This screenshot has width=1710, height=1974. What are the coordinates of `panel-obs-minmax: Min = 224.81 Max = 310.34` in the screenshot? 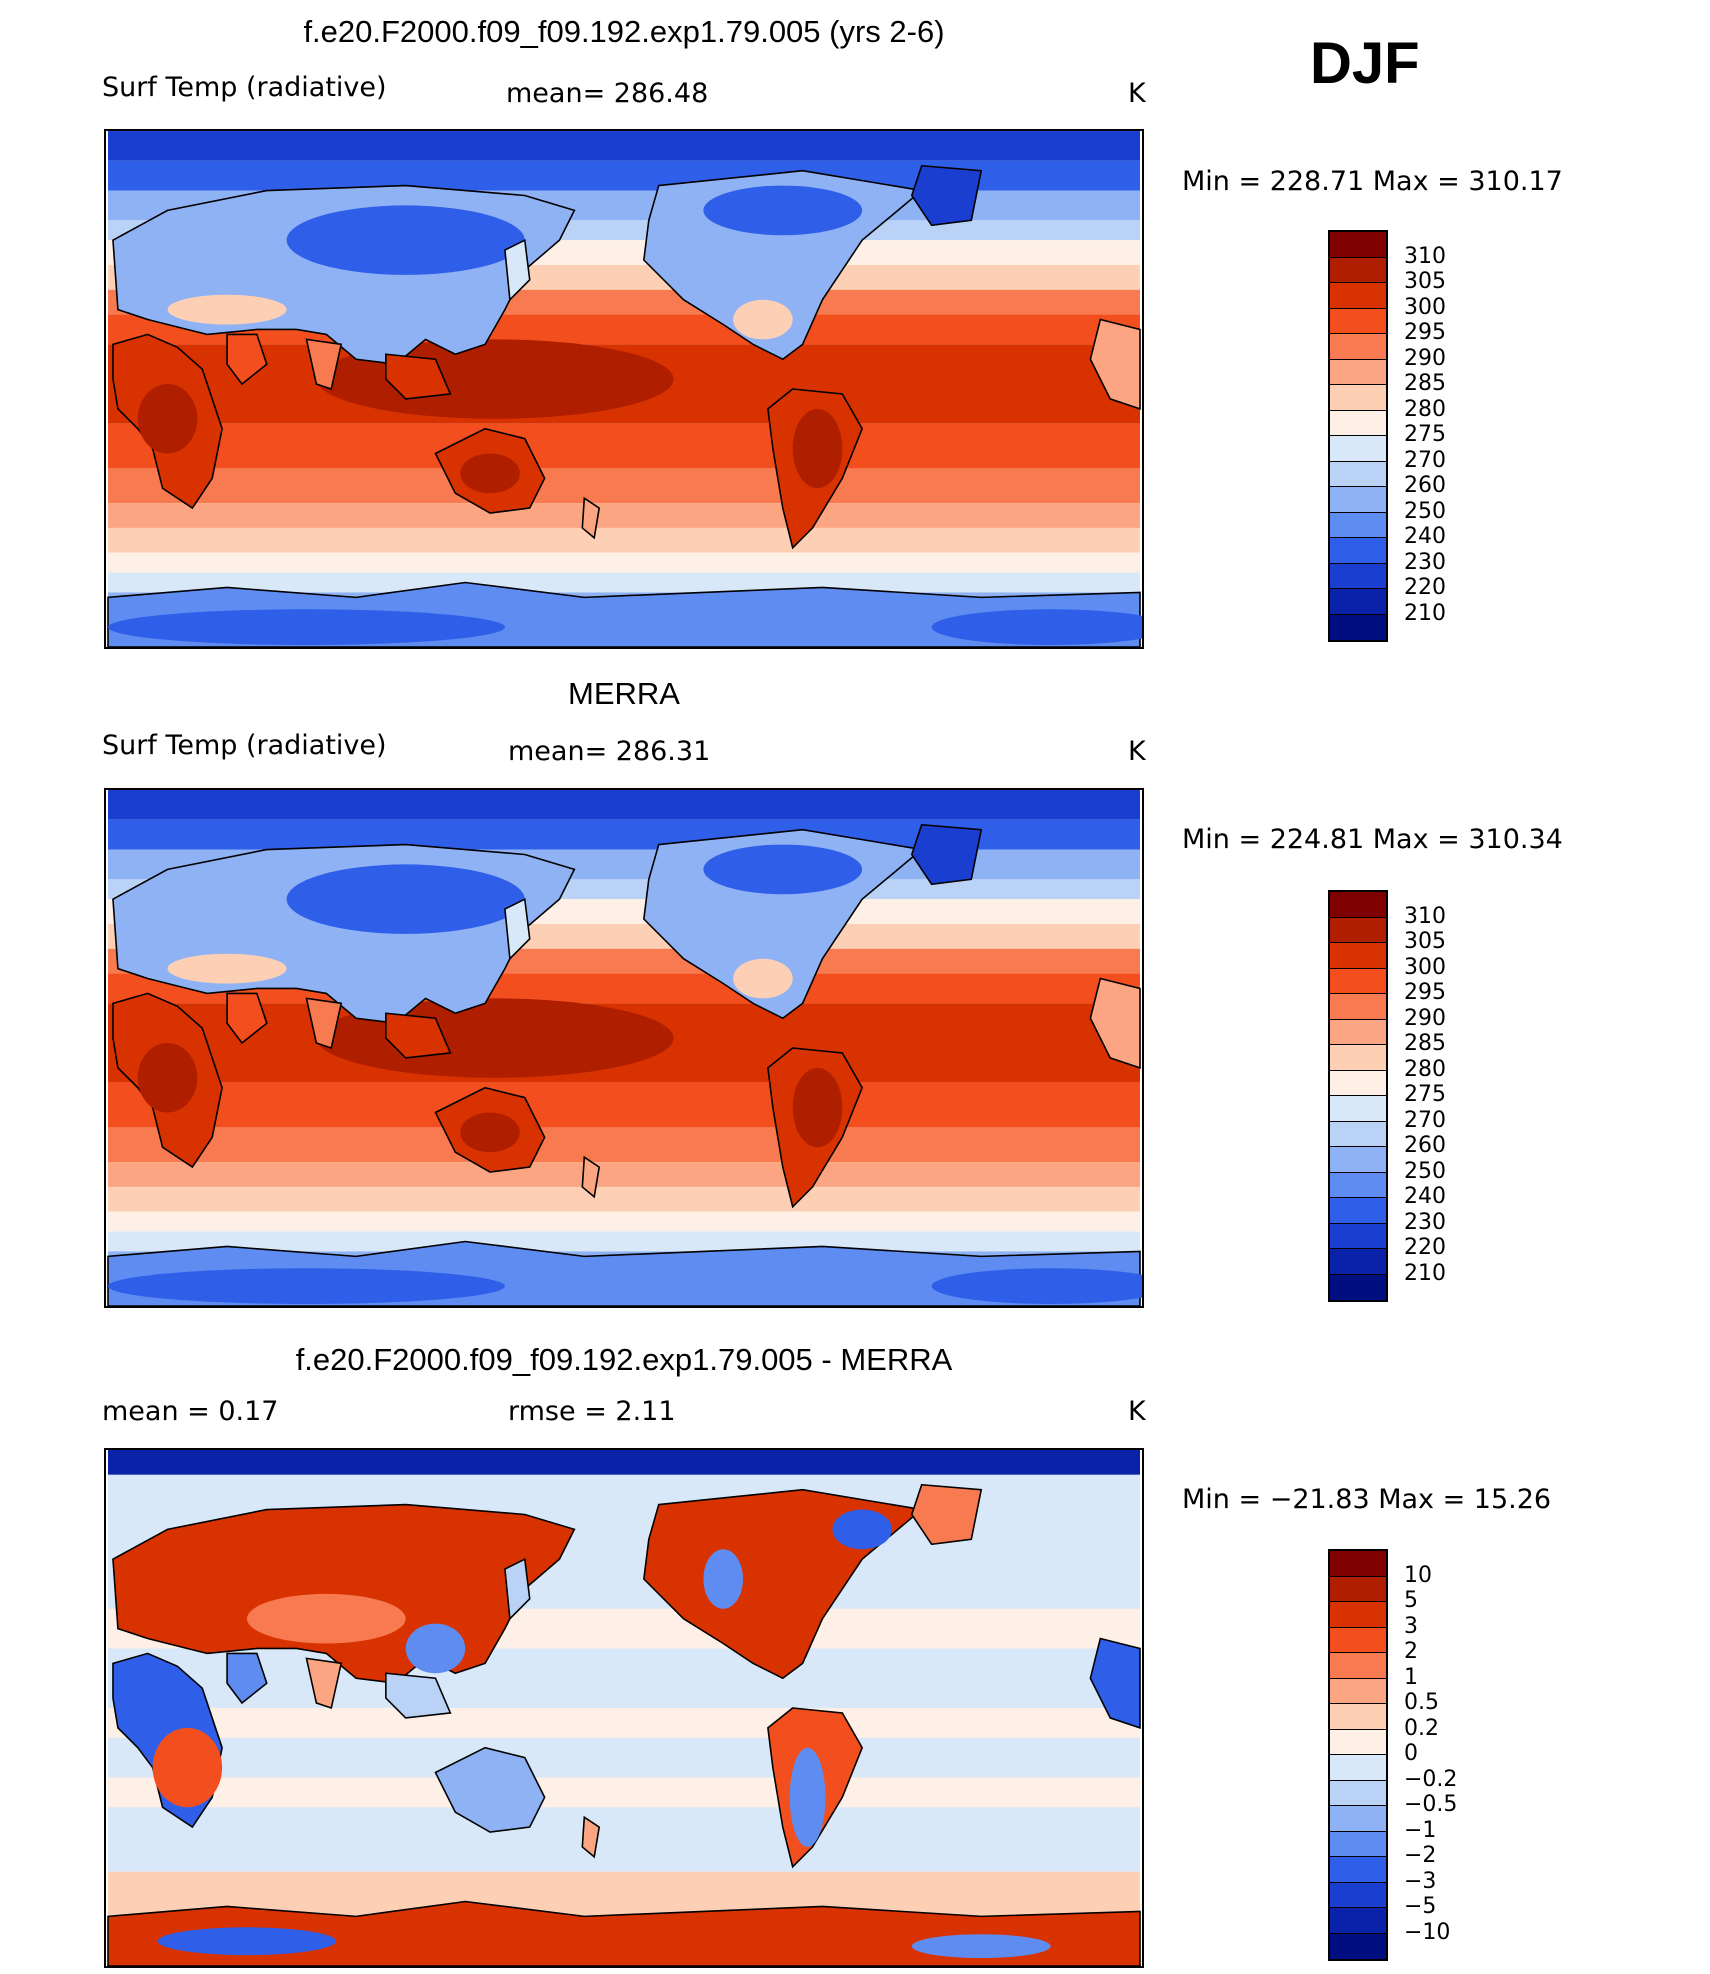 It's located at (1372, 839).